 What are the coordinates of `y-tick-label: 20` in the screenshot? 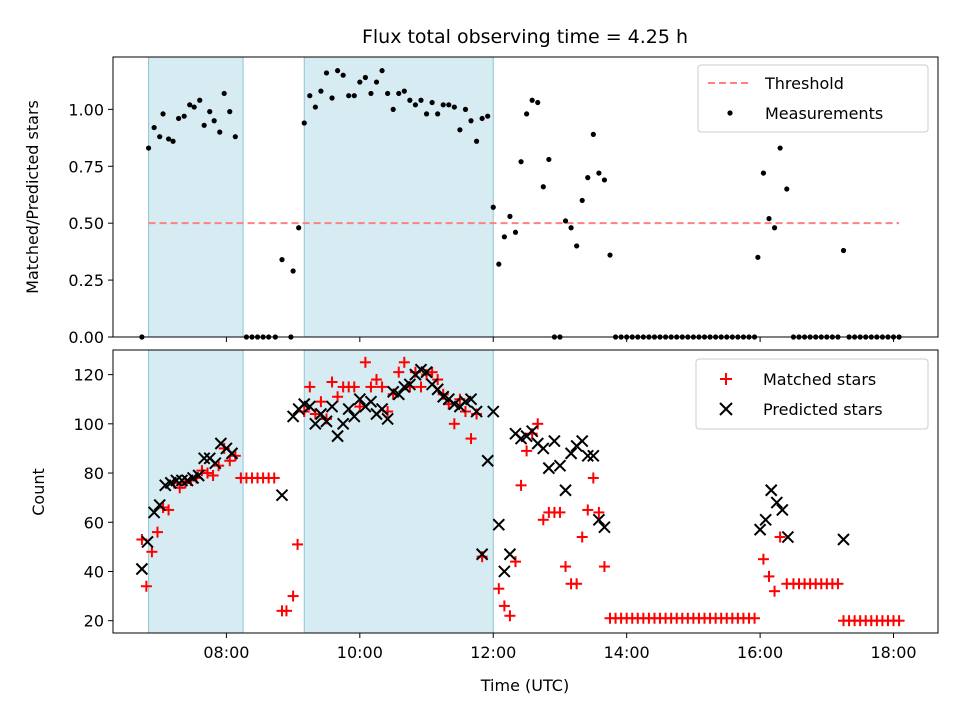 It's located at (94, 621).